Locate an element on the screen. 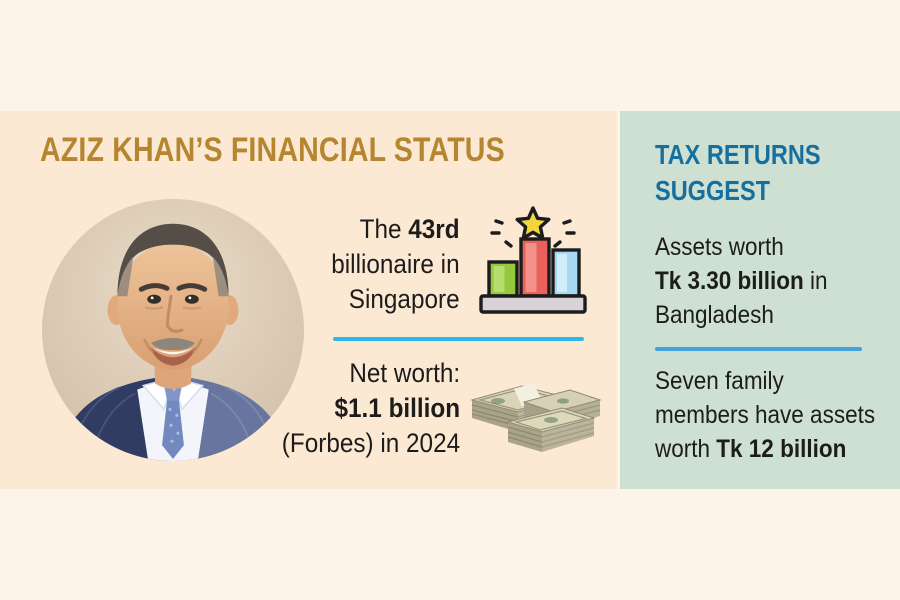 This screenshot has width=900, height=600. podium-ranking-icon is located at coordinates (533, 264).